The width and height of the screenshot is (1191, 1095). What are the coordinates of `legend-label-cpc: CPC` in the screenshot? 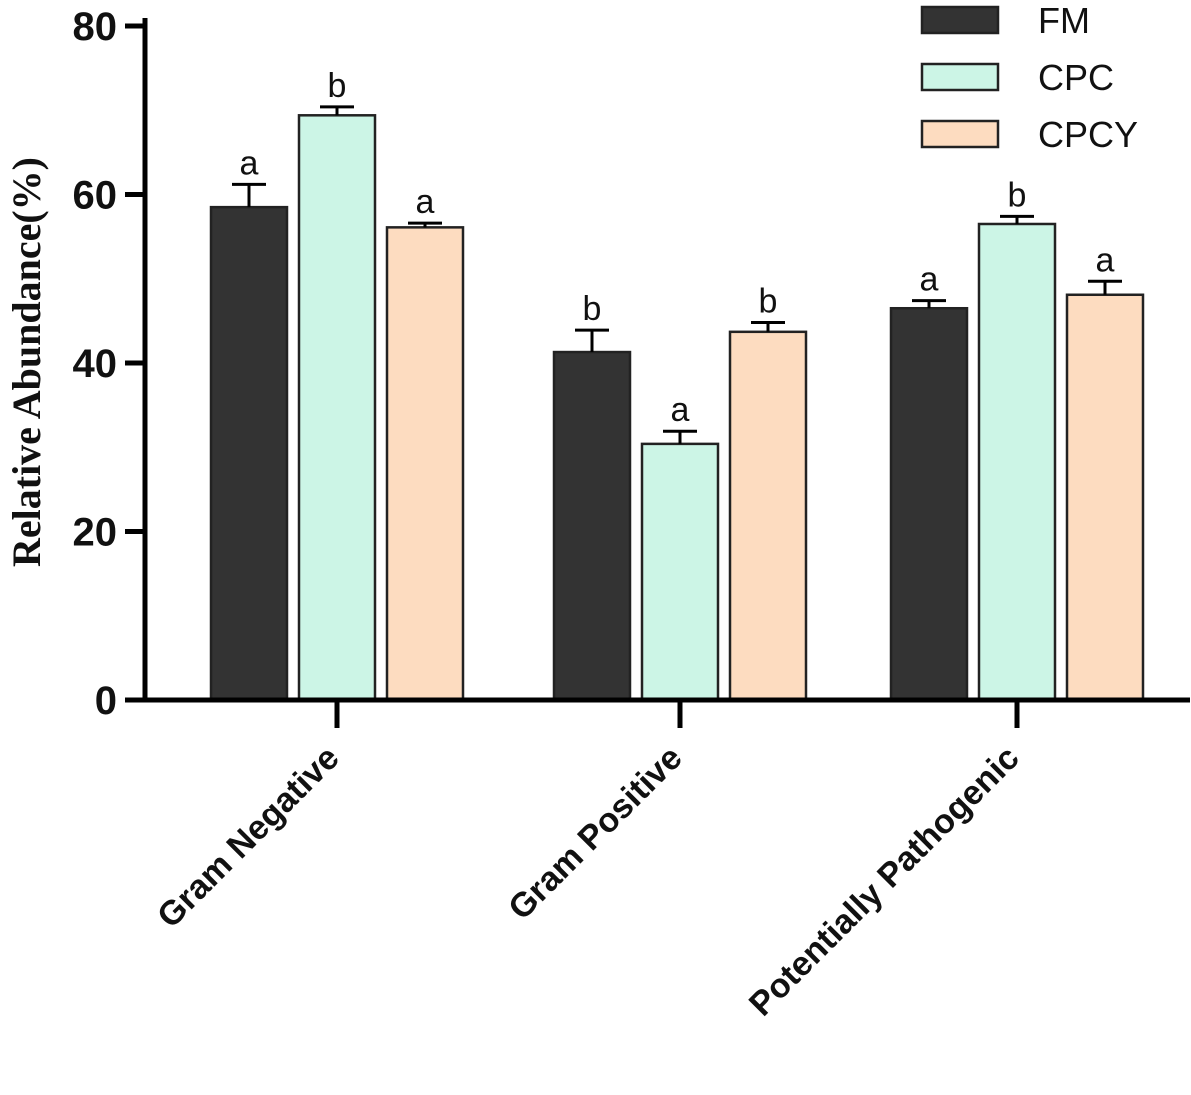 It's located at (1076, 77).